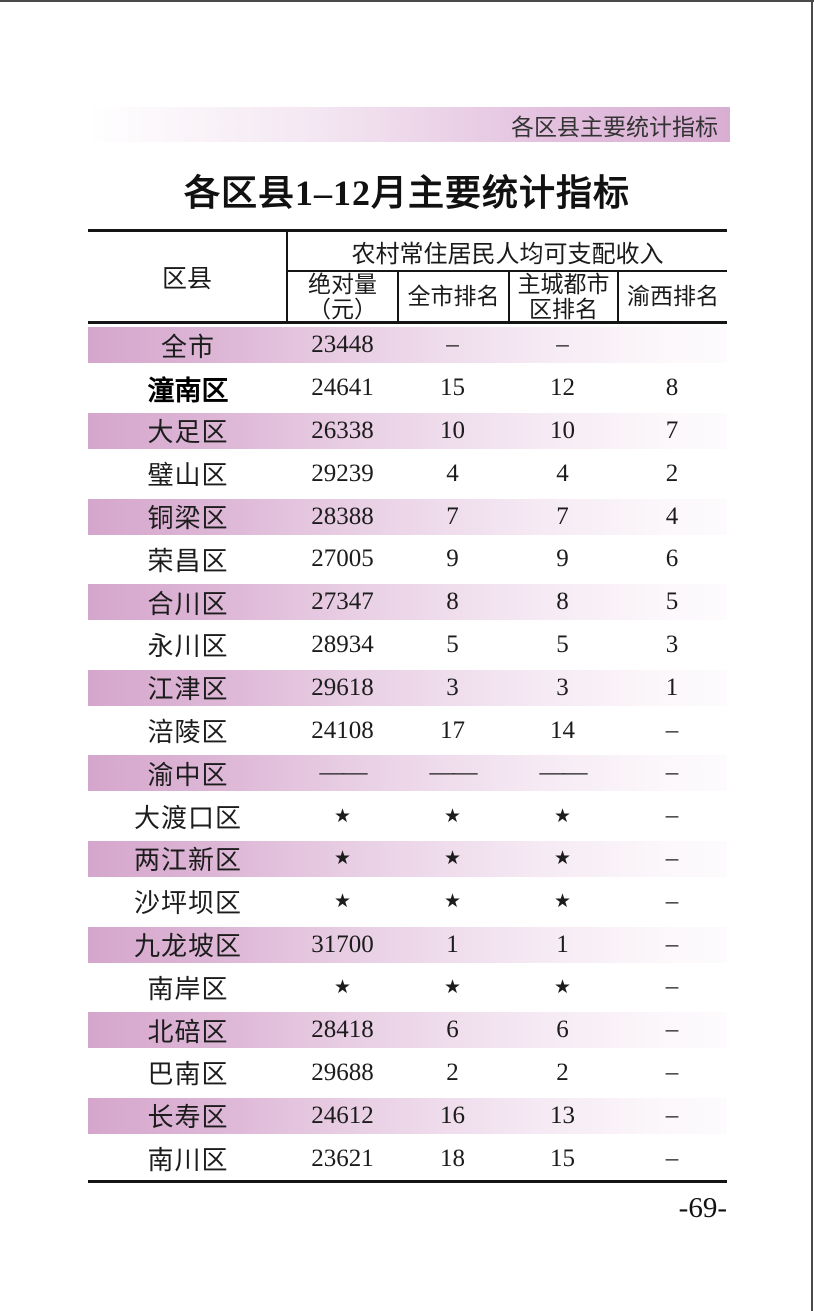  What do you see at coordinates (409, 124) in the screenshot?
I see `section-banner: 各区县主要统计指标` at bounding box center [409, 124].